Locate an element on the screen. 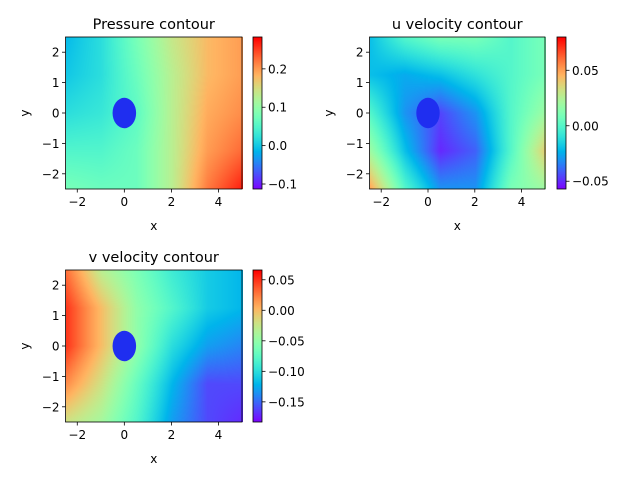 The image size is (640, 480). colorbar-tick-label: −0.10 is located at coordinates (286, 372).